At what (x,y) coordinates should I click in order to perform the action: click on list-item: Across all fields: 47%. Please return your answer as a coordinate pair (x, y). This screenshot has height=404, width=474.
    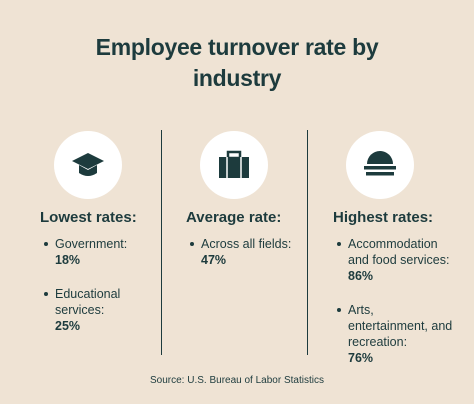
    Looking at the image, I should click on (244, 252).